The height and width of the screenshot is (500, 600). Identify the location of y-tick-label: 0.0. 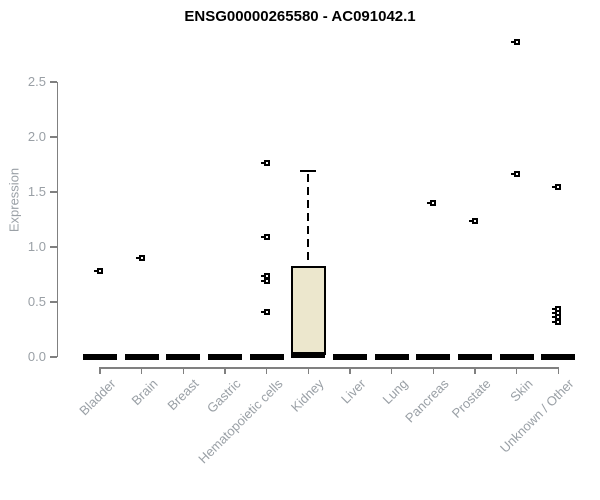
(36, 356).